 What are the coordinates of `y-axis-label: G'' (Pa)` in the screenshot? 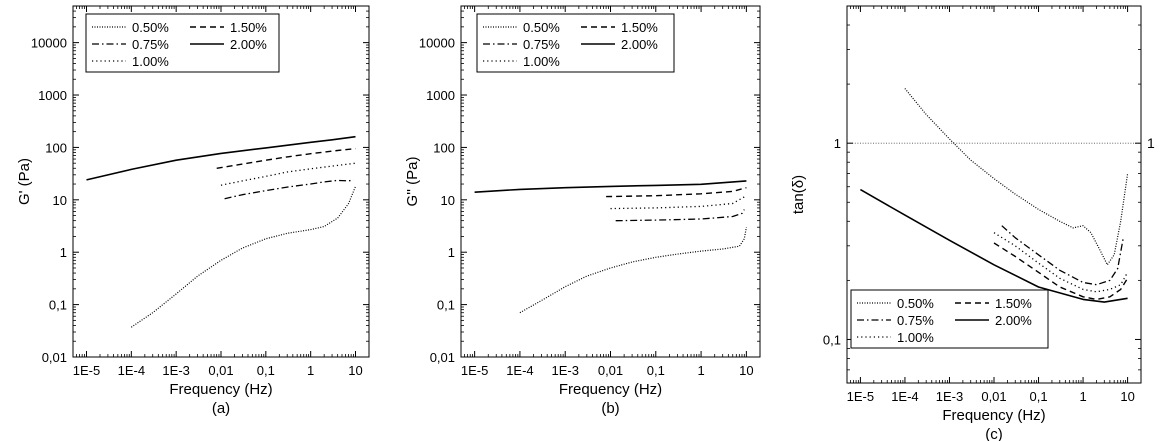 It's located at (412, 182).